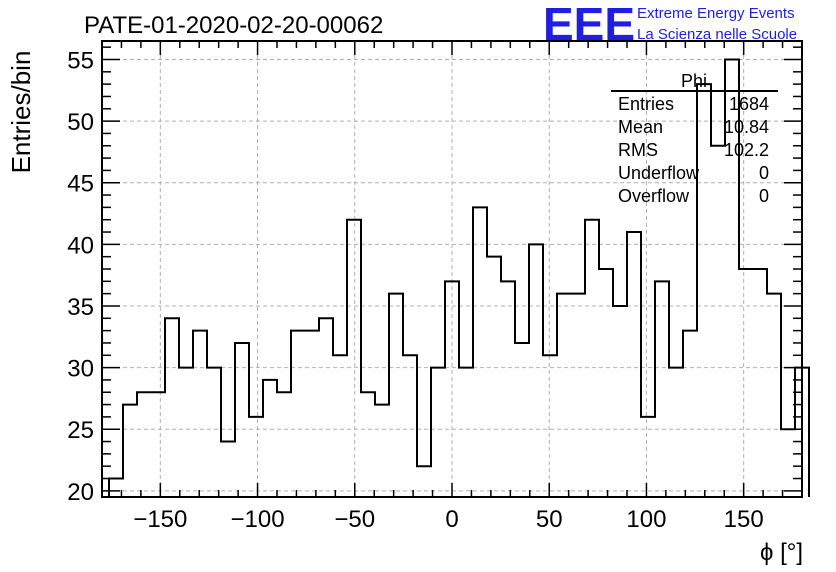 This screenshot has height=572, width=836. Describe the element at coordinates (646, 104) in the screenshot. I see `stats-label: Entries` at that location.